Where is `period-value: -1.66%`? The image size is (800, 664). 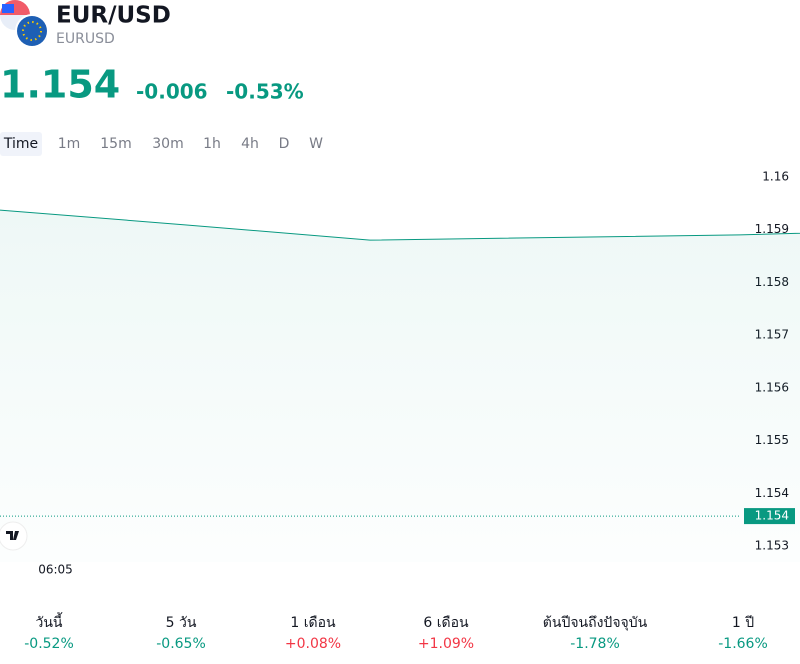 period-value: -1.66% is located at coordinates (743, 644).